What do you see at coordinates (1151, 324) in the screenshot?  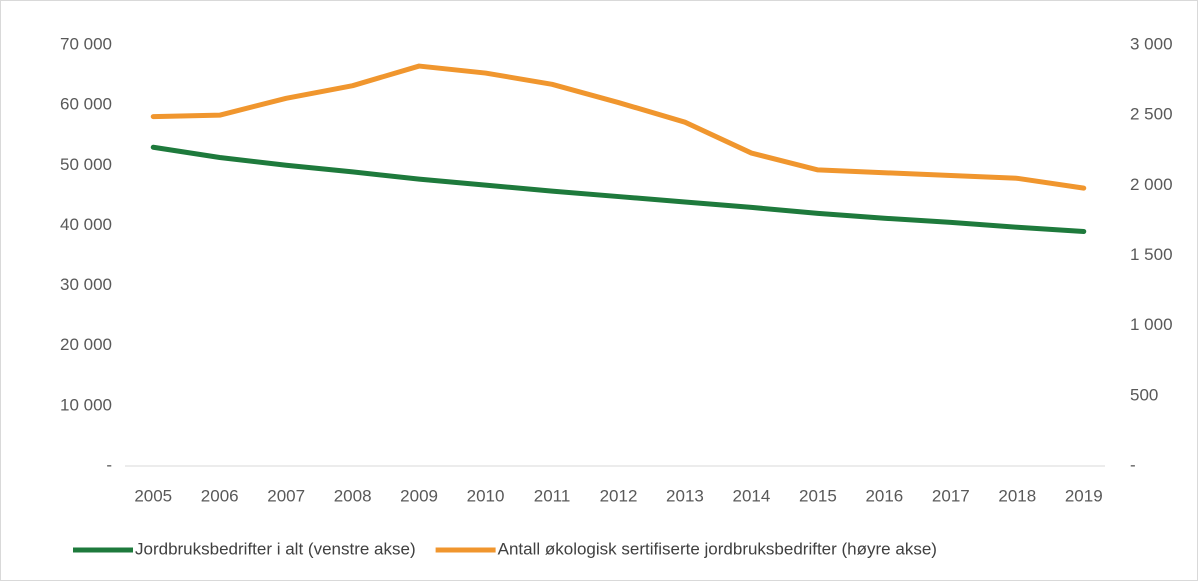 I see `y2-tick-label: 1 000` at bounding box center [1151, 324].